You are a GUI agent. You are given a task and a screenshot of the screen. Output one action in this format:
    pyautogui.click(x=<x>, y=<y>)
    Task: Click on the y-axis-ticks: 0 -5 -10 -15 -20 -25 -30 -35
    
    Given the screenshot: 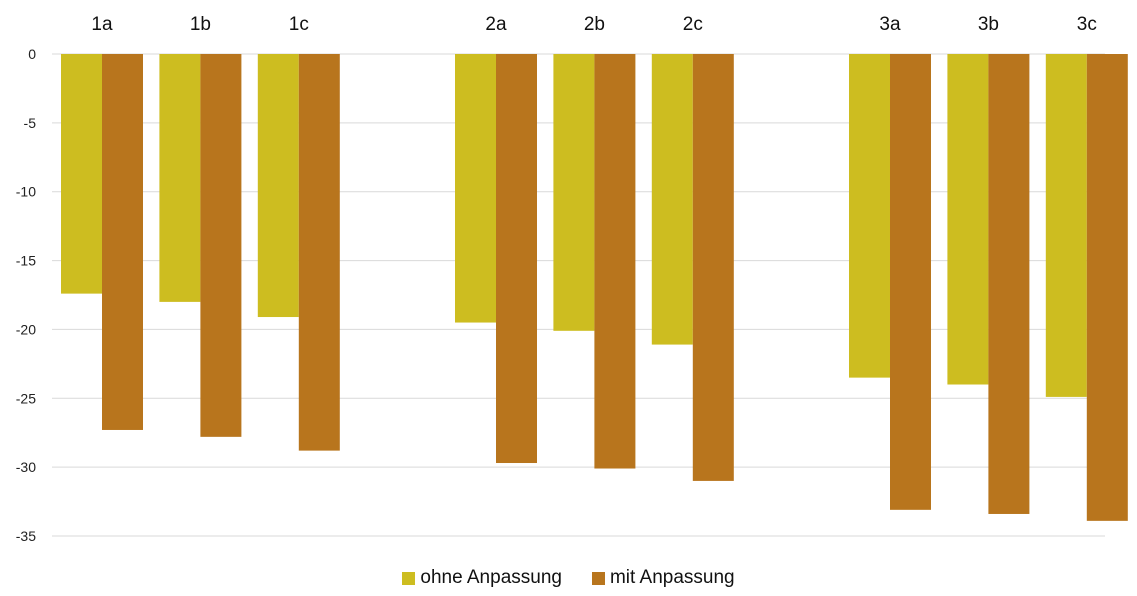 What is the action you would take?
    pyautogui.click(x=26, y=295)
    